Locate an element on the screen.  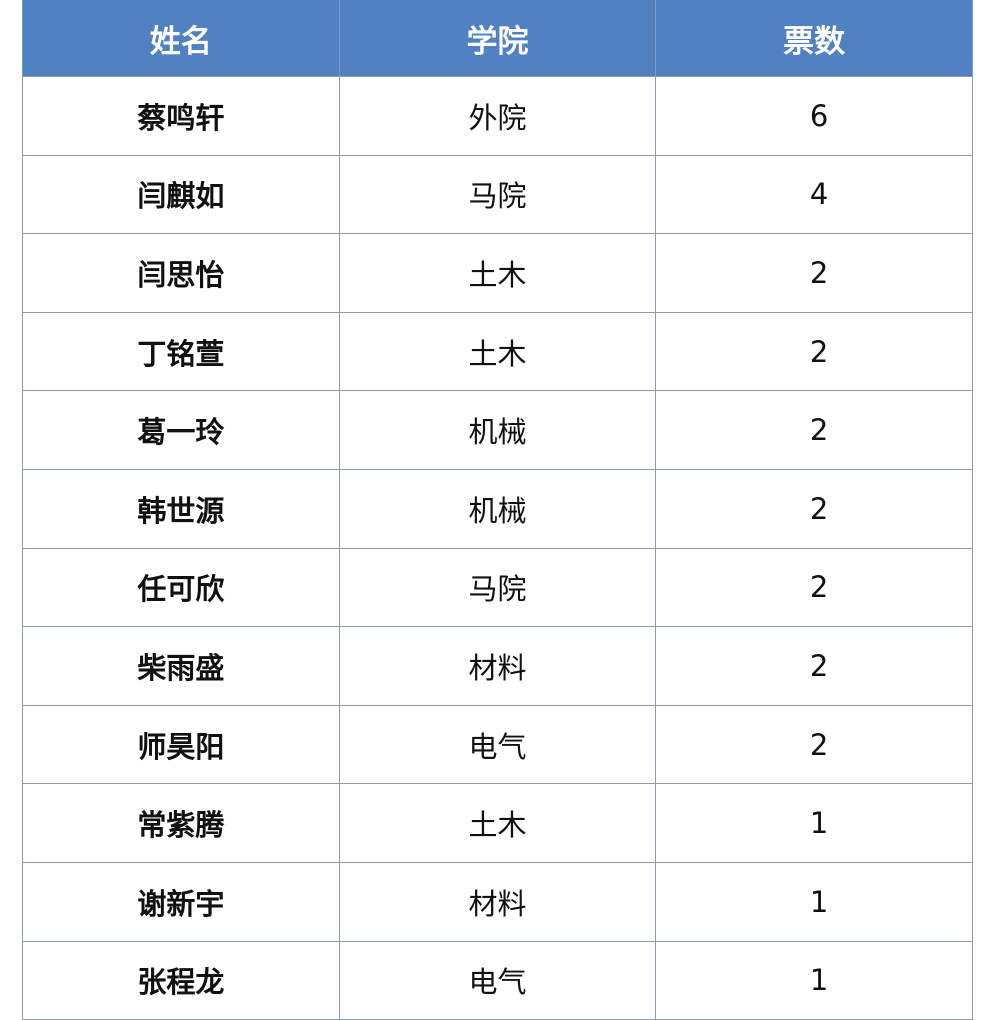
name-cell: 闫麒如 is located at coordinates (181, 194).